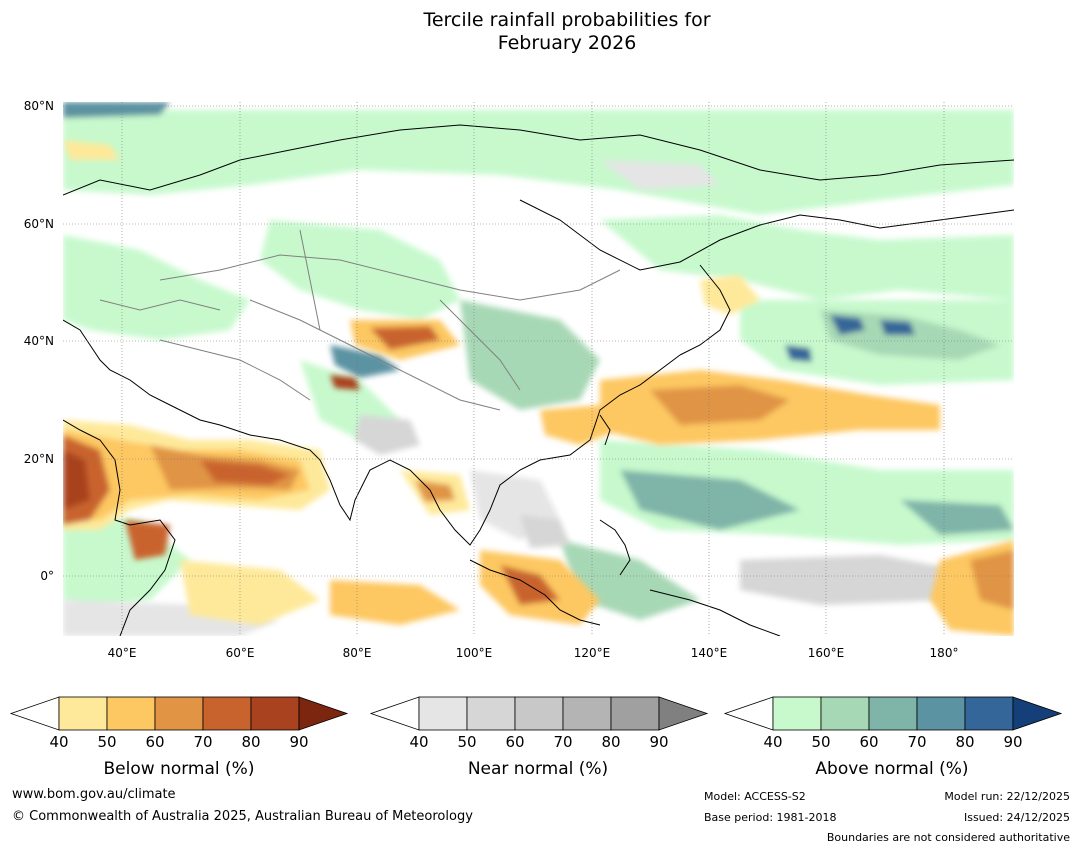  Describe the element at coordinates (298, 742) in the screenshot. I see `below-colorbar-tick: 90` at that location.